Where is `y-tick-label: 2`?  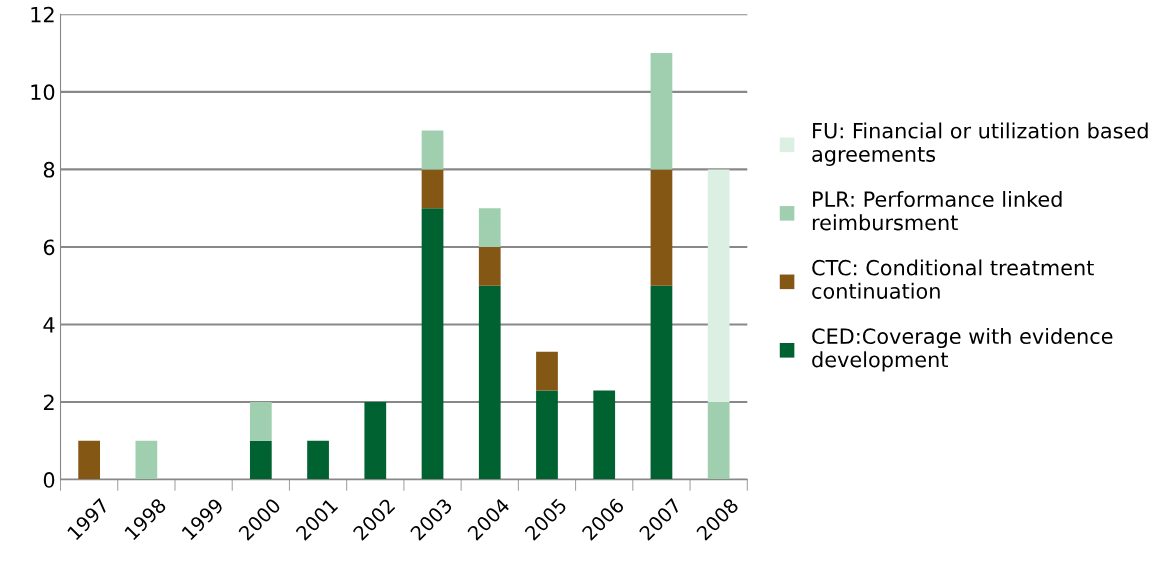
y-tick-label: 2 is located at coordinates (48, 402).